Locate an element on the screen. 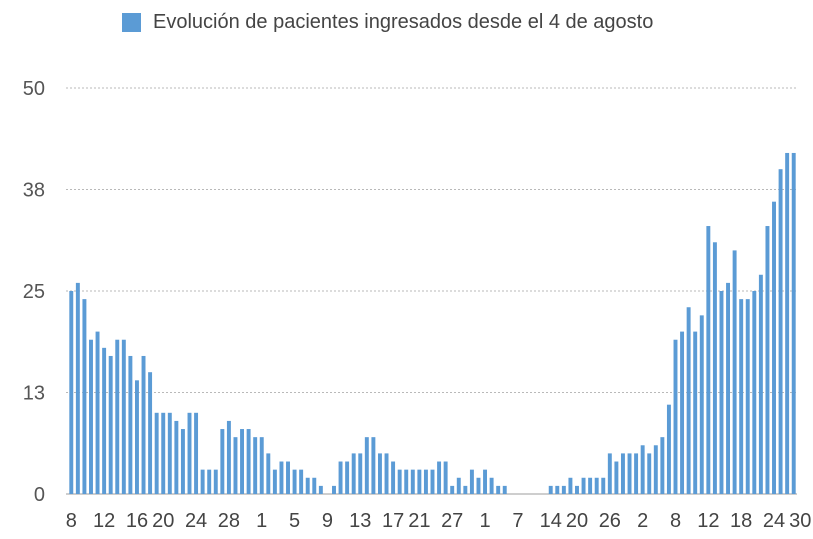  x-tick-label: 12 is located at coordinates (708, 521).